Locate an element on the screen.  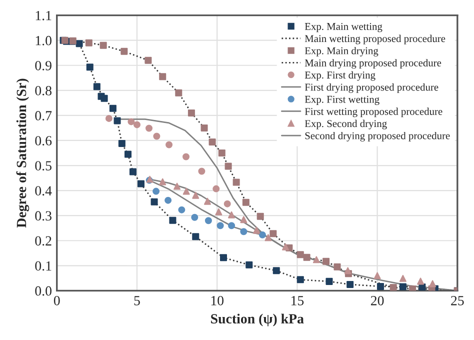
legend-label: Main drying proposed procedure is located at coordinates (373, 64).